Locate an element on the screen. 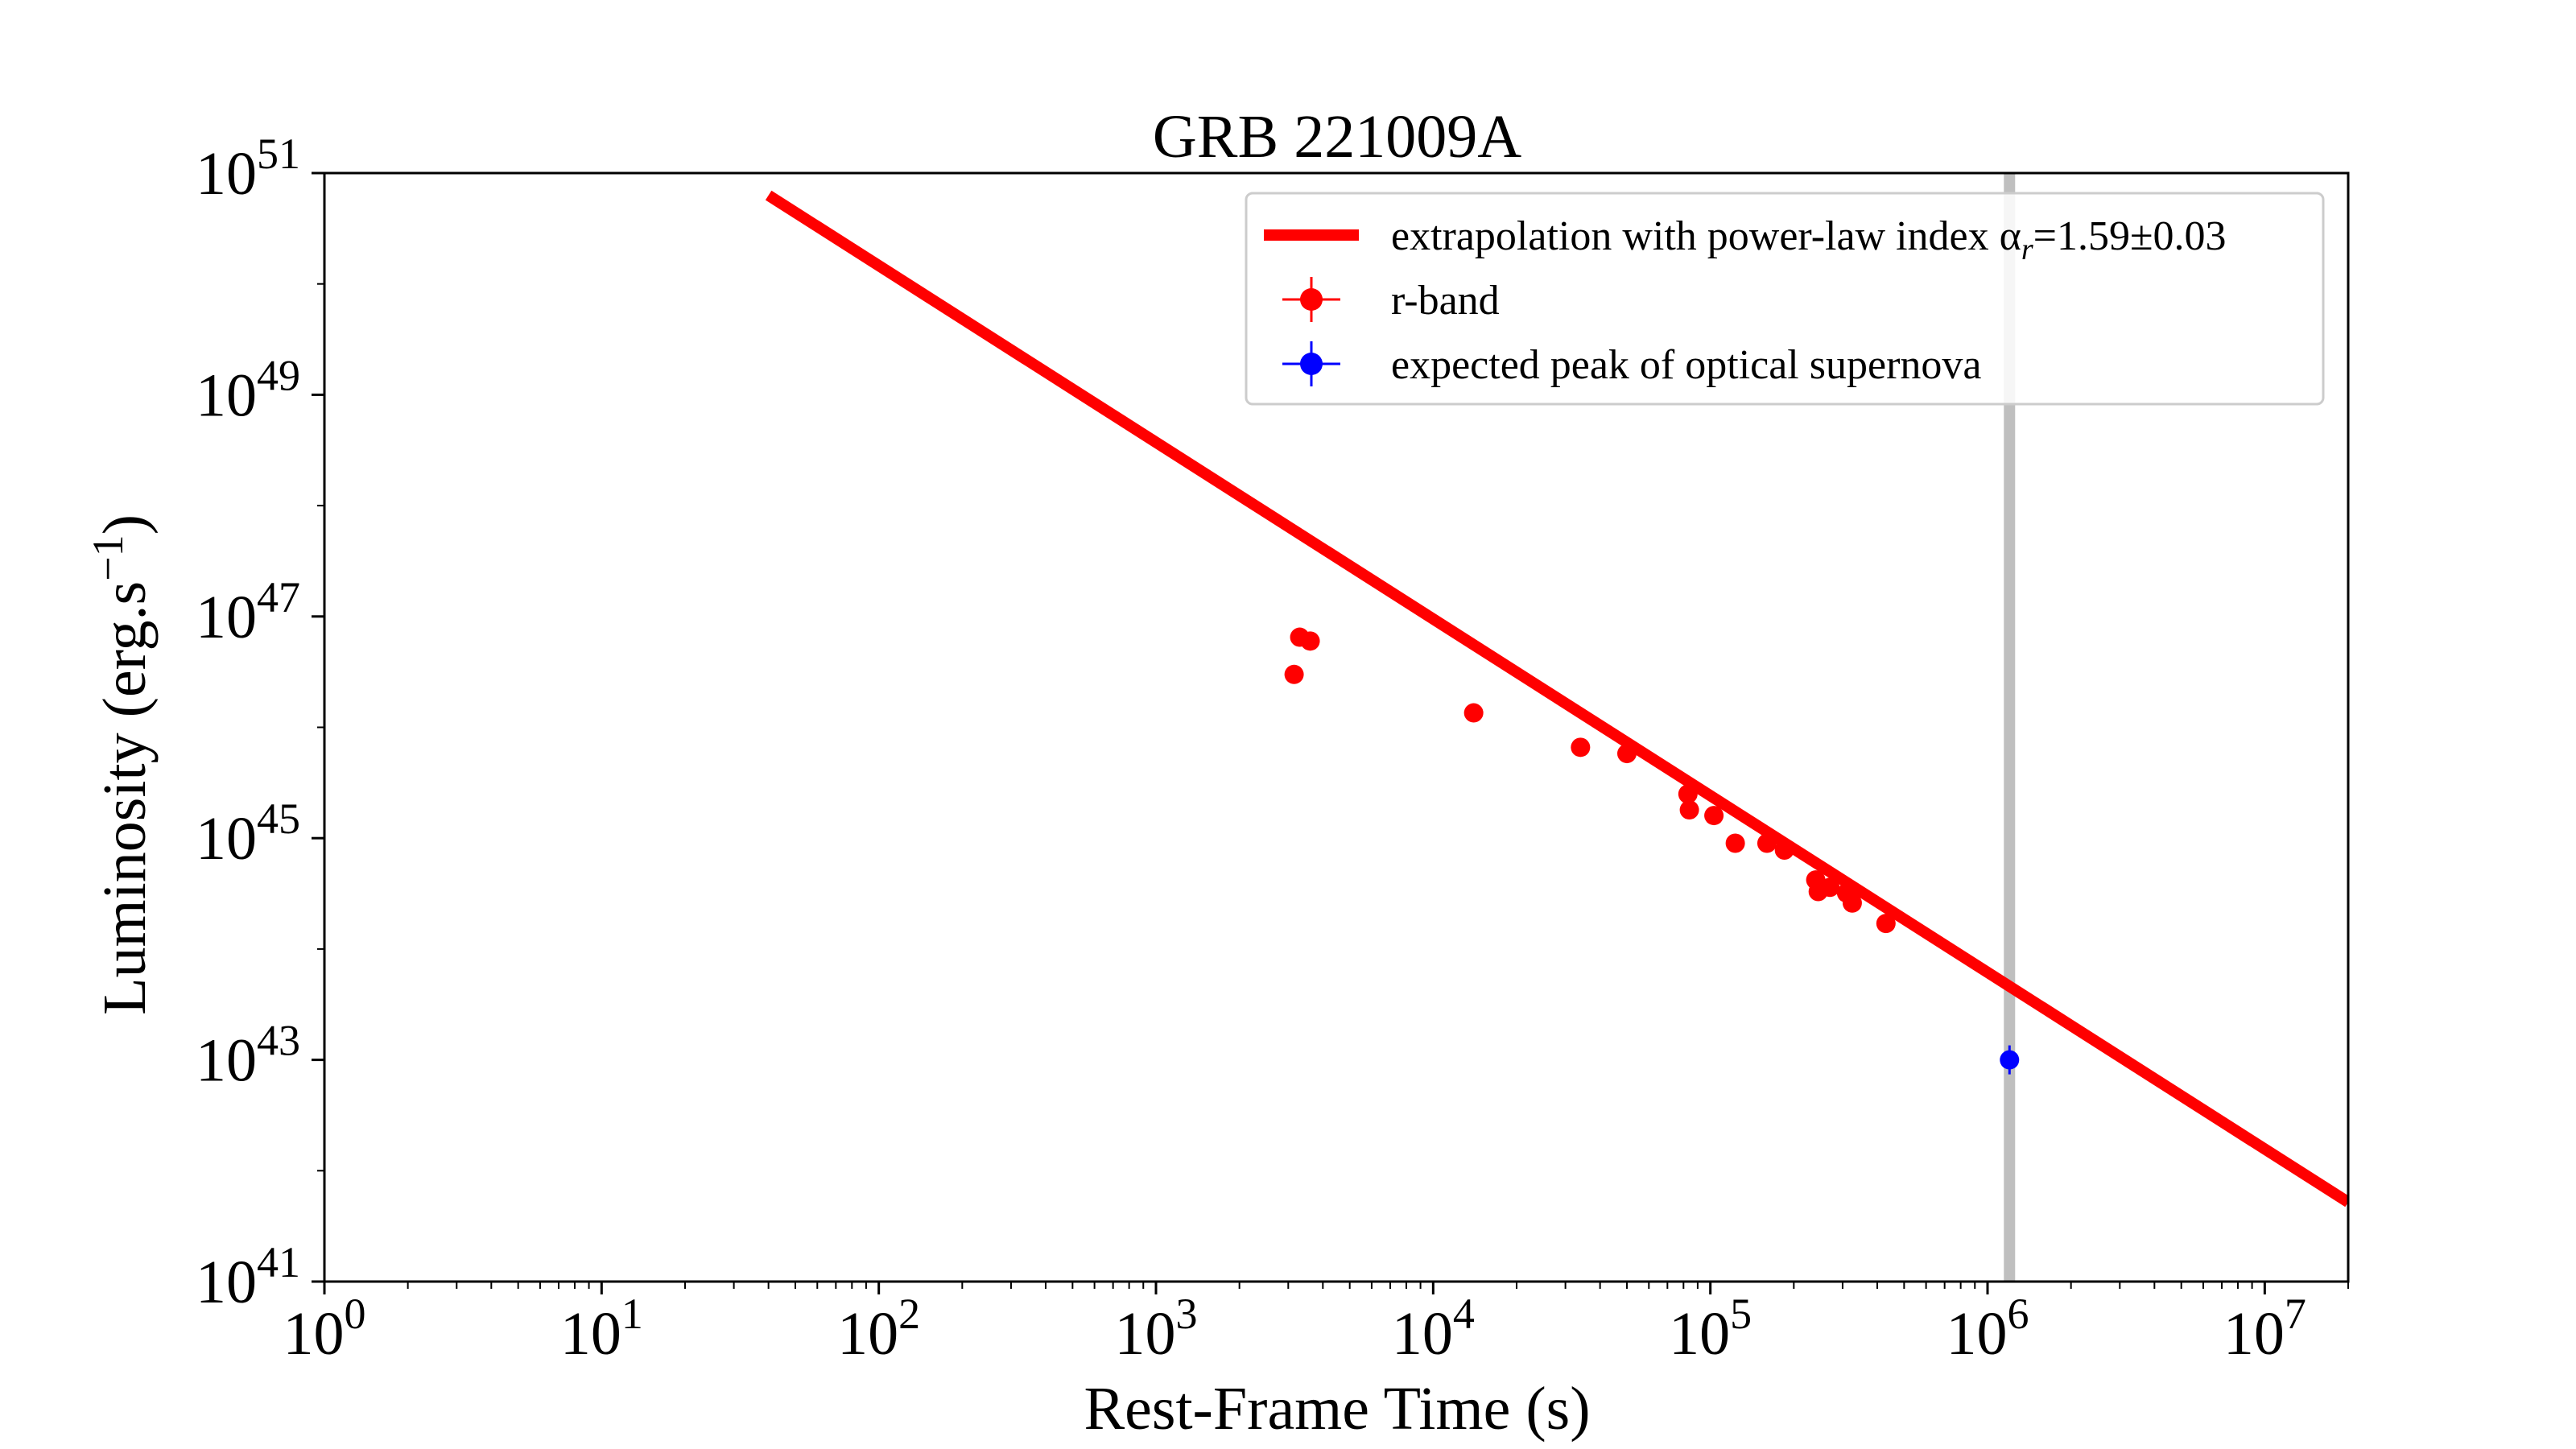 The image size is (2576, 1449). x-tick-label: 10⁶ is located at coordinates (1987, 1329).